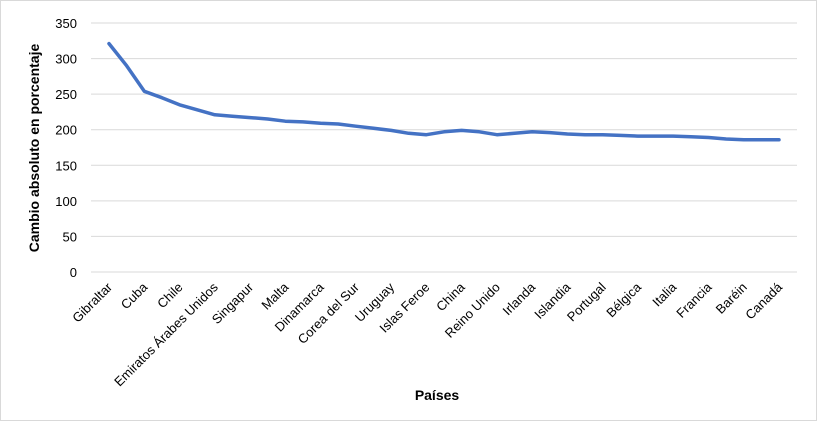 Image resolution: width=817 pixels, height=421 pixels. Describe the element at coordinates (66, 23) in the screenshot. I see `y-tick-label: 350` at that location.